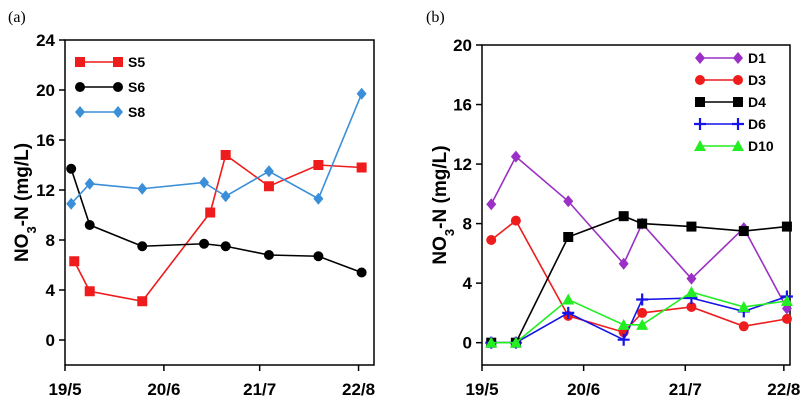 The image size is (805, 407). Describe the element at coordinates (136, 112) in the screenshot. I see `legend-label-S8: S8` at that location.